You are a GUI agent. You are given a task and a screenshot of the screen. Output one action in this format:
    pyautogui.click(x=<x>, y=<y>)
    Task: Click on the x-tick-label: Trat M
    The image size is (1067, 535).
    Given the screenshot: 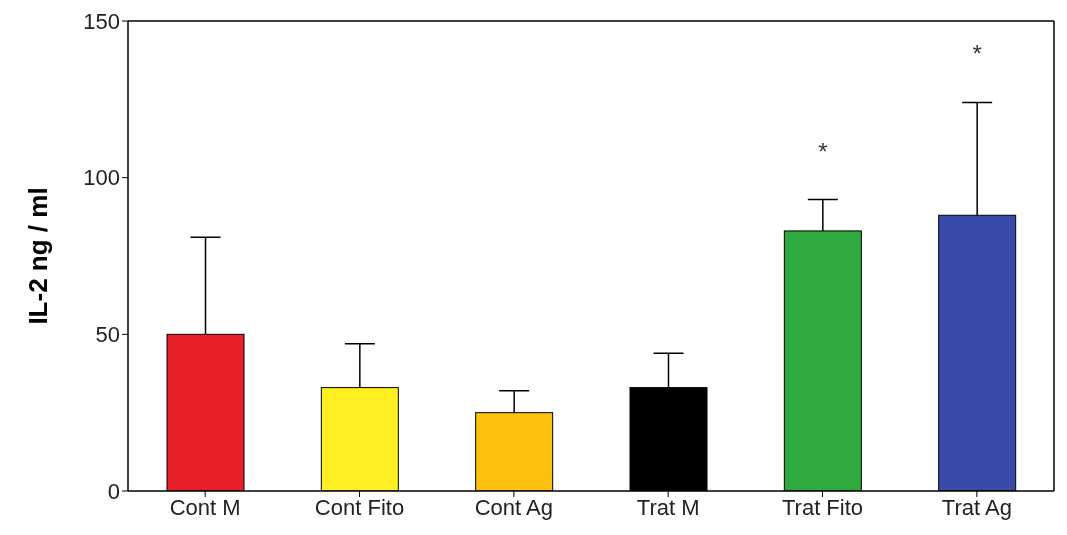 What is the action you would take?
    pyautogui.click(x=668, y=507)
    